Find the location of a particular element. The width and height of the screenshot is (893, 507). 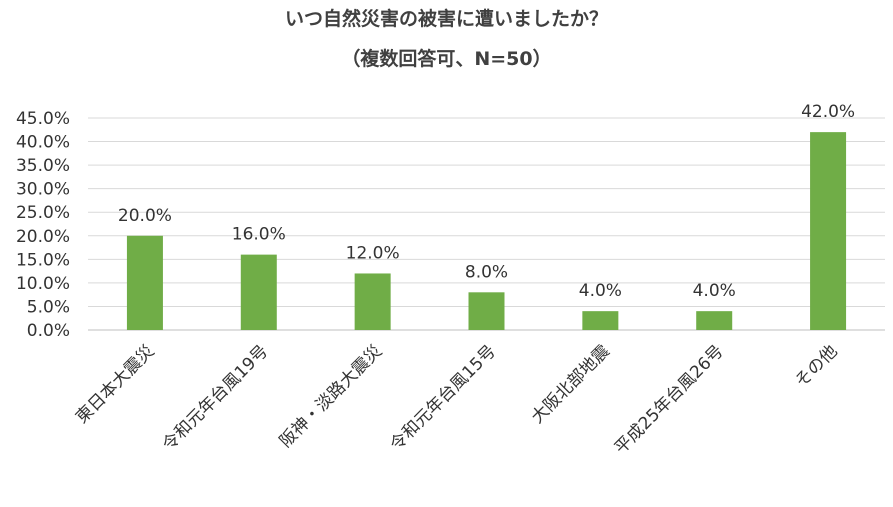

category-label: その他 is located at coordinates (816, 366).